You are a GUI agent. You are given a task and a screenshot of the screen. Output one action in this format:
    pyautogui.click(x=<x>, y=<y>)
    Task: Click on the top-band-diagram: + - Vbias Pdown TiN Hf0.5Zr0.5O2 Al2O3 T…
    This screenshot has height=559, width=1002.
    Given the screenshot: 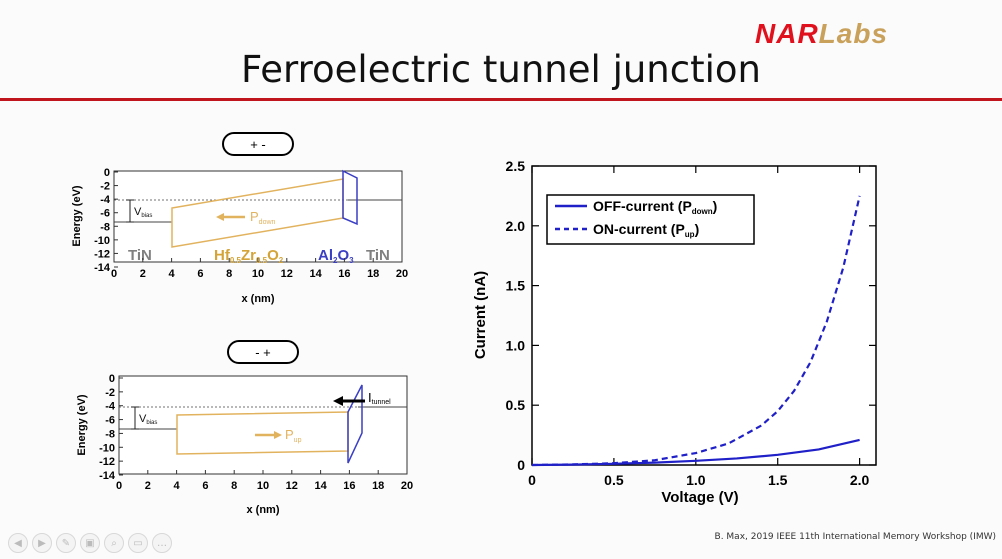 What is the action you would take?
    pyautogui.click(x=239, y=218)
    